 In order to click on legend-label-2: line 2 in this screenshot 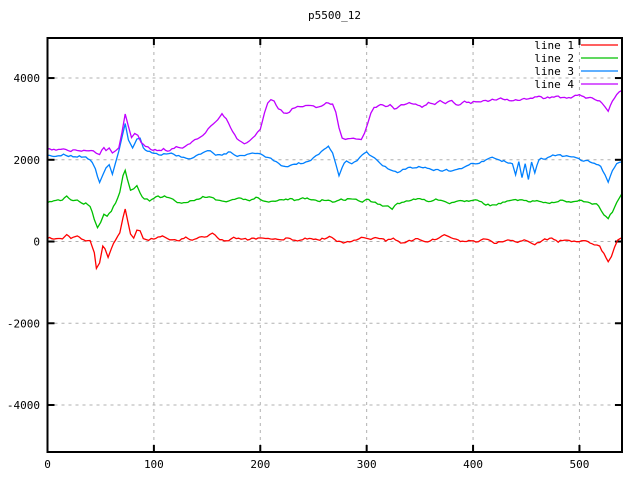, I will do `click(554, 58)`.